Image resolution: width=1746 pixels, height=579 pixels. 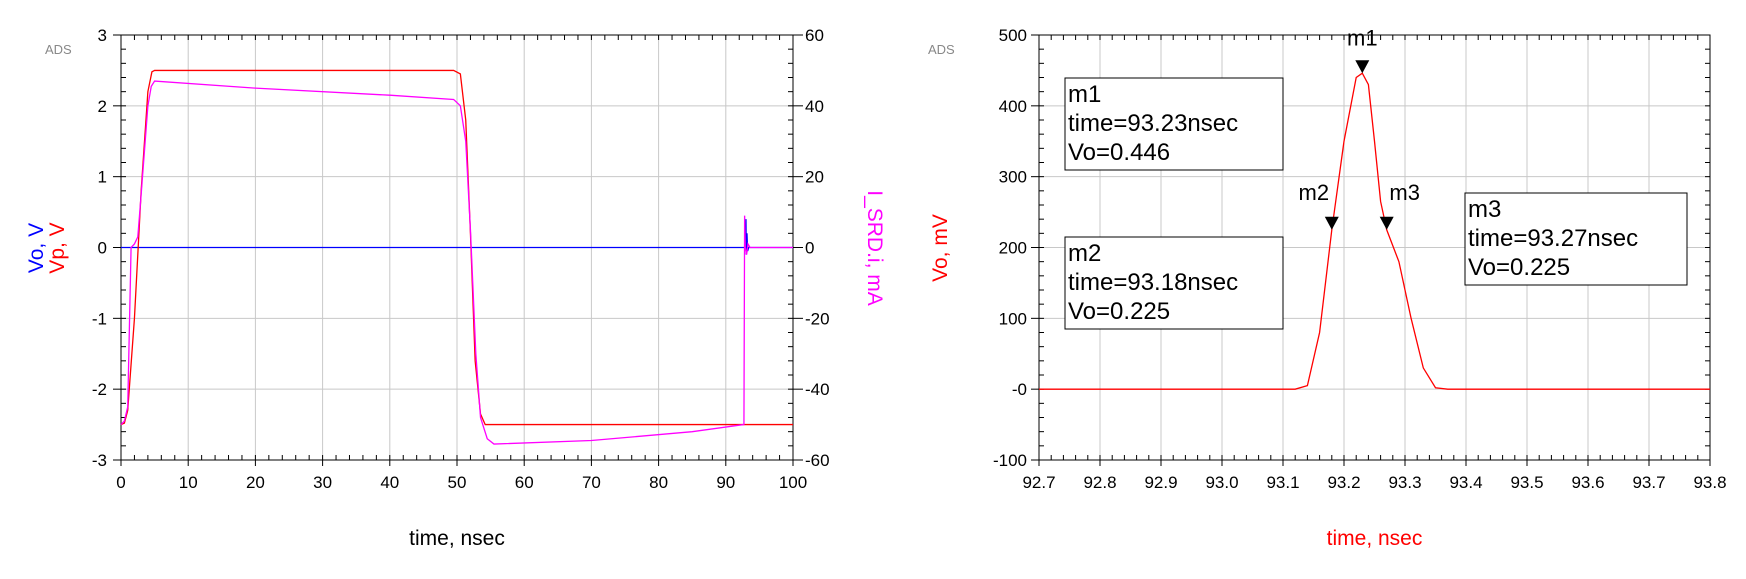 I want to click on y-axis-label-left: Vo, VVp, V, so click(x=47, y=247).